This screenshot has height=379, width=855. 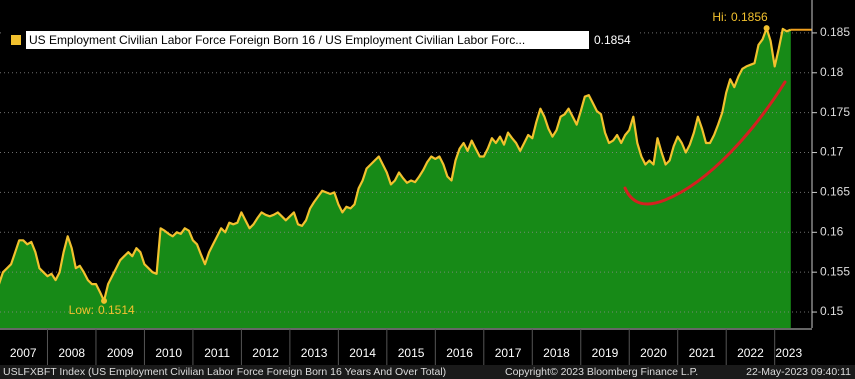 What do you see at coordinates (832, 72) in the screenshot?
I see `y-tick-label: 0.18` at bounding box center [832, 72].